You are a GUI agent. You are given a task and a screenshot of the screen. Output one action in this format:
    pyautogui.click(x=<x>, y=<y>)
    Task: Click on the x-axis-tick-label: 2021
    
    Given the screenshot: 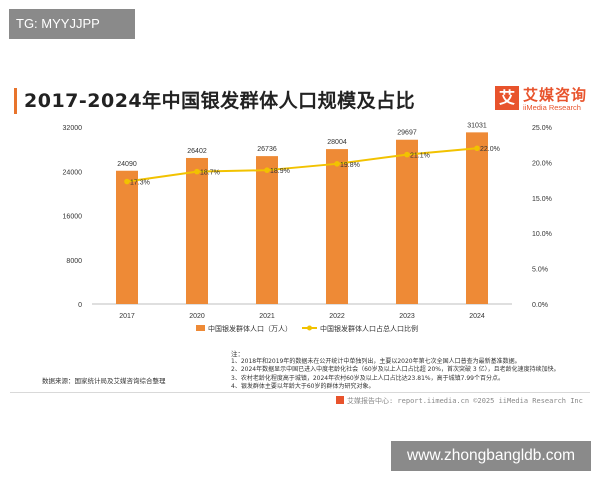 What is the action you would take?
    pyautogui.click(x=267, y=316)
    